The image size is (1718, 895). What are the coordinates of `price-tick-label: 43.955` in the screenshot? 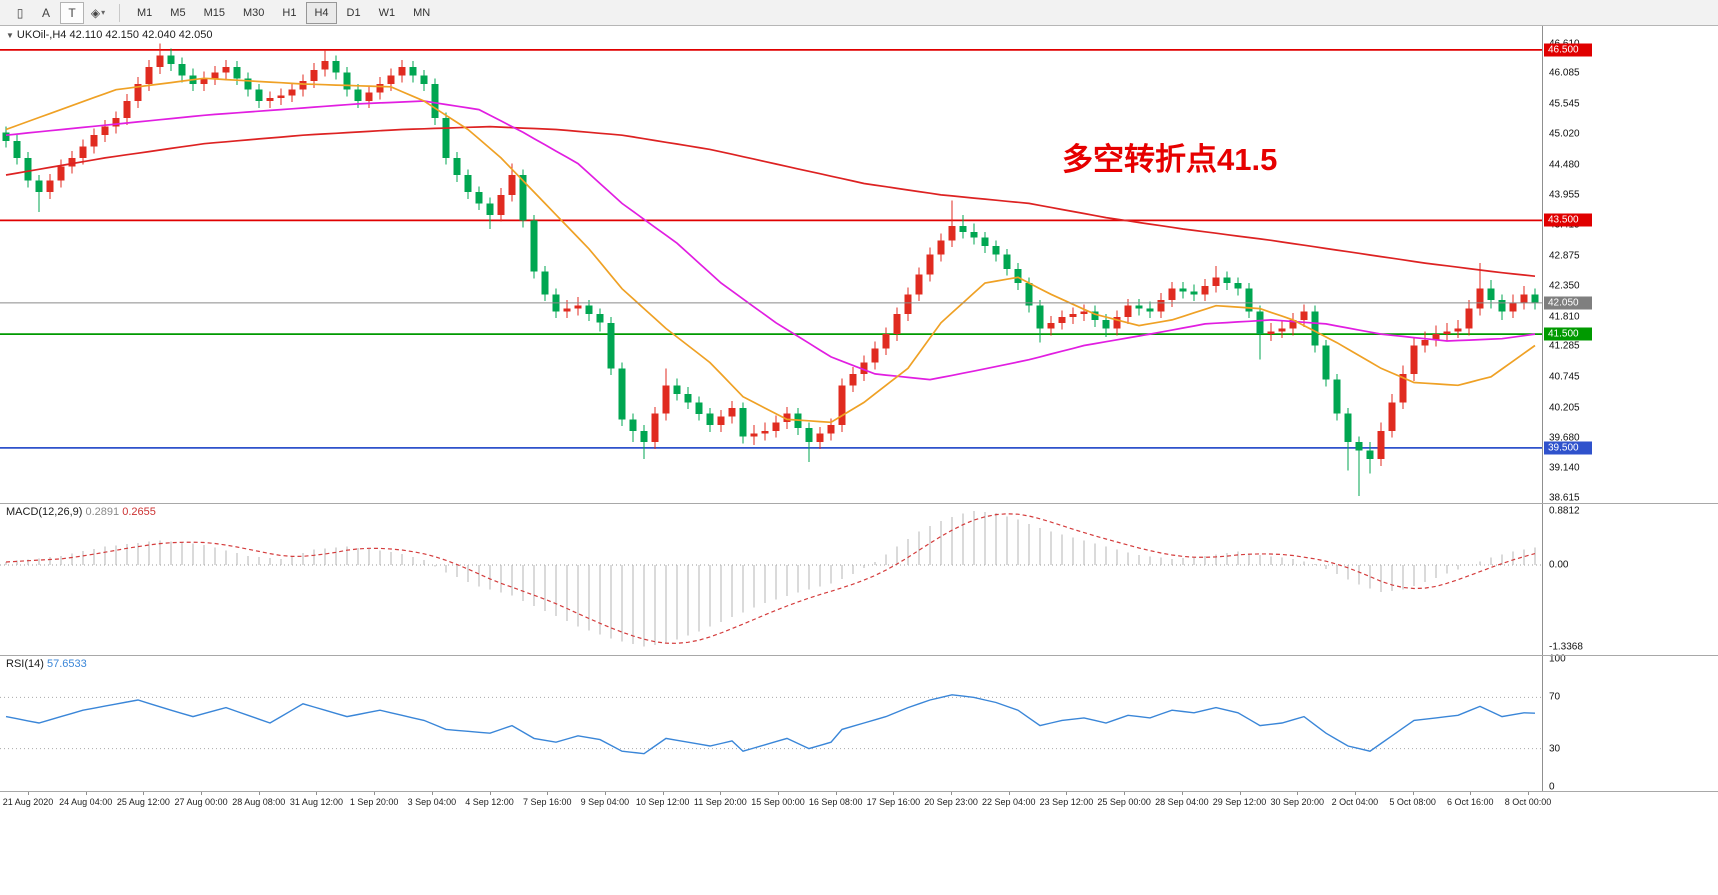 It's located at (1564, 195).